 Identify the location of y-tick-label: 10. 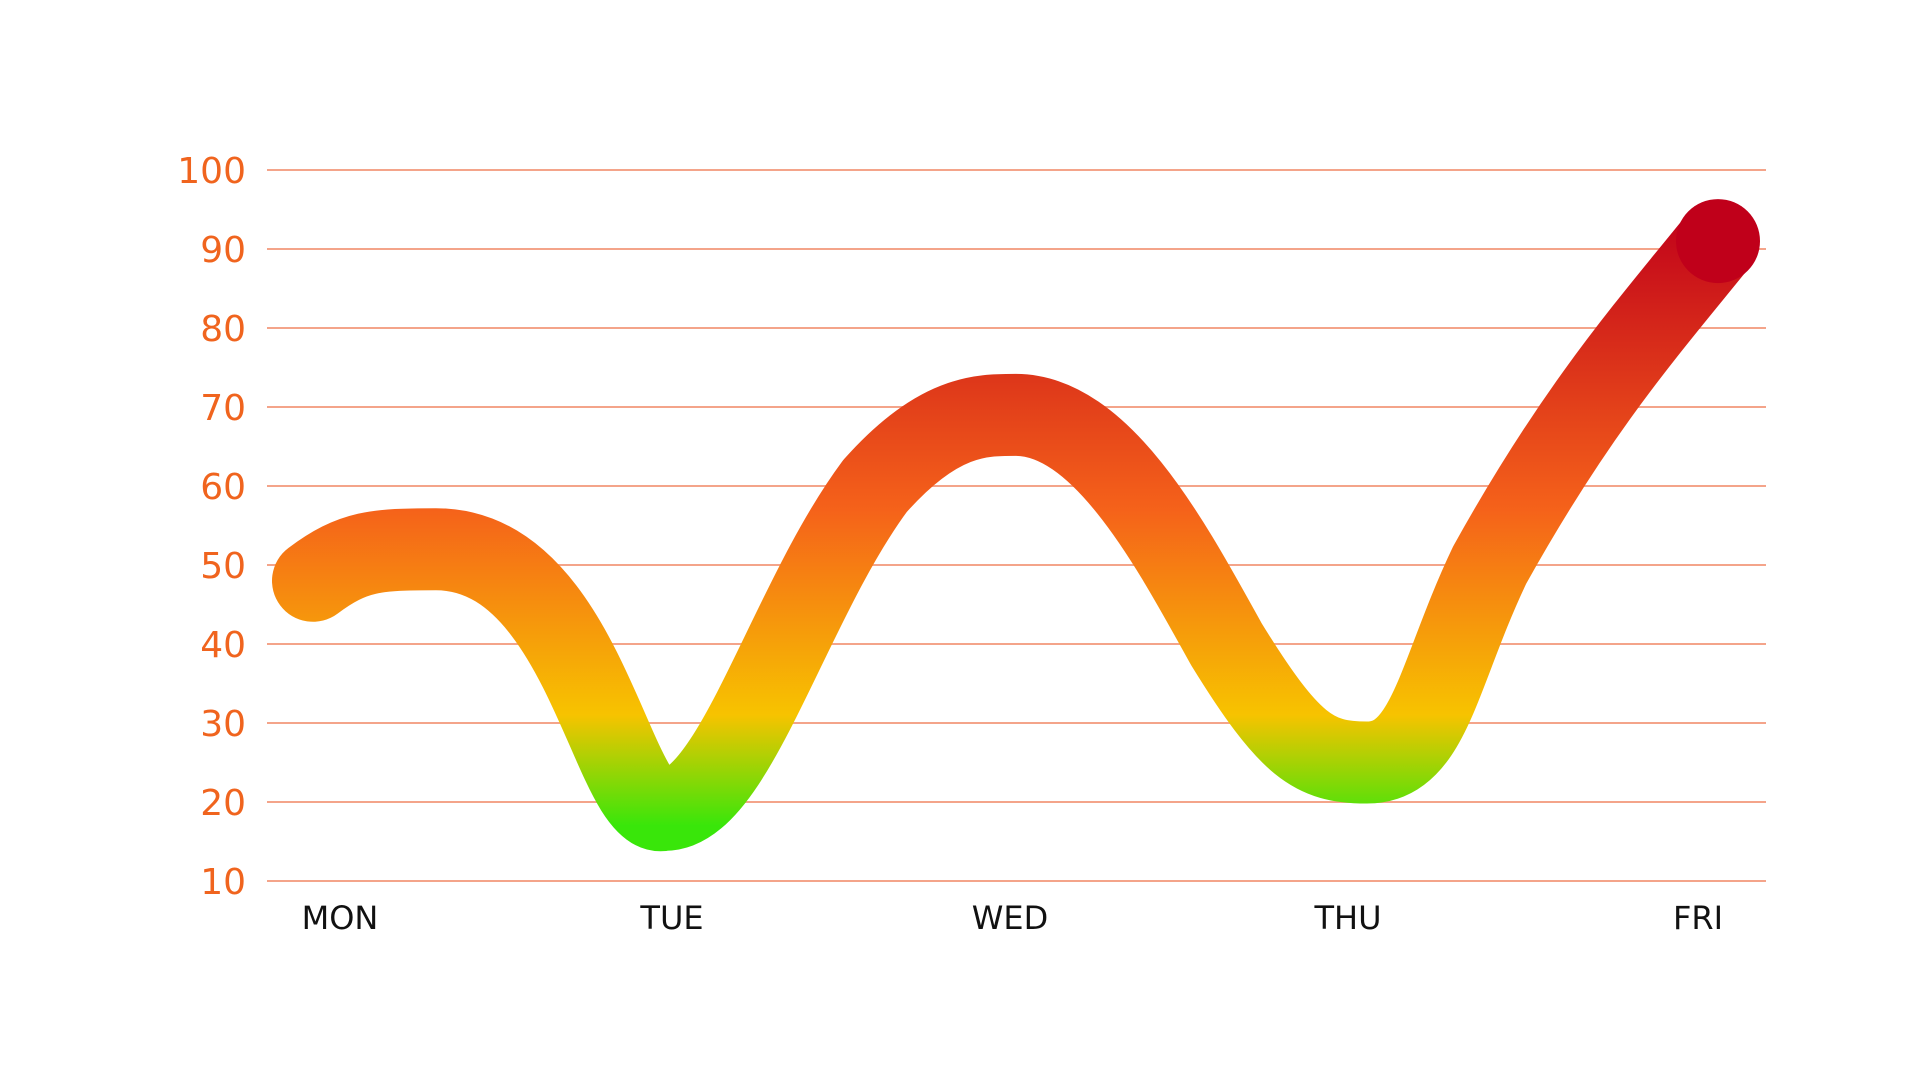
(223, 882).